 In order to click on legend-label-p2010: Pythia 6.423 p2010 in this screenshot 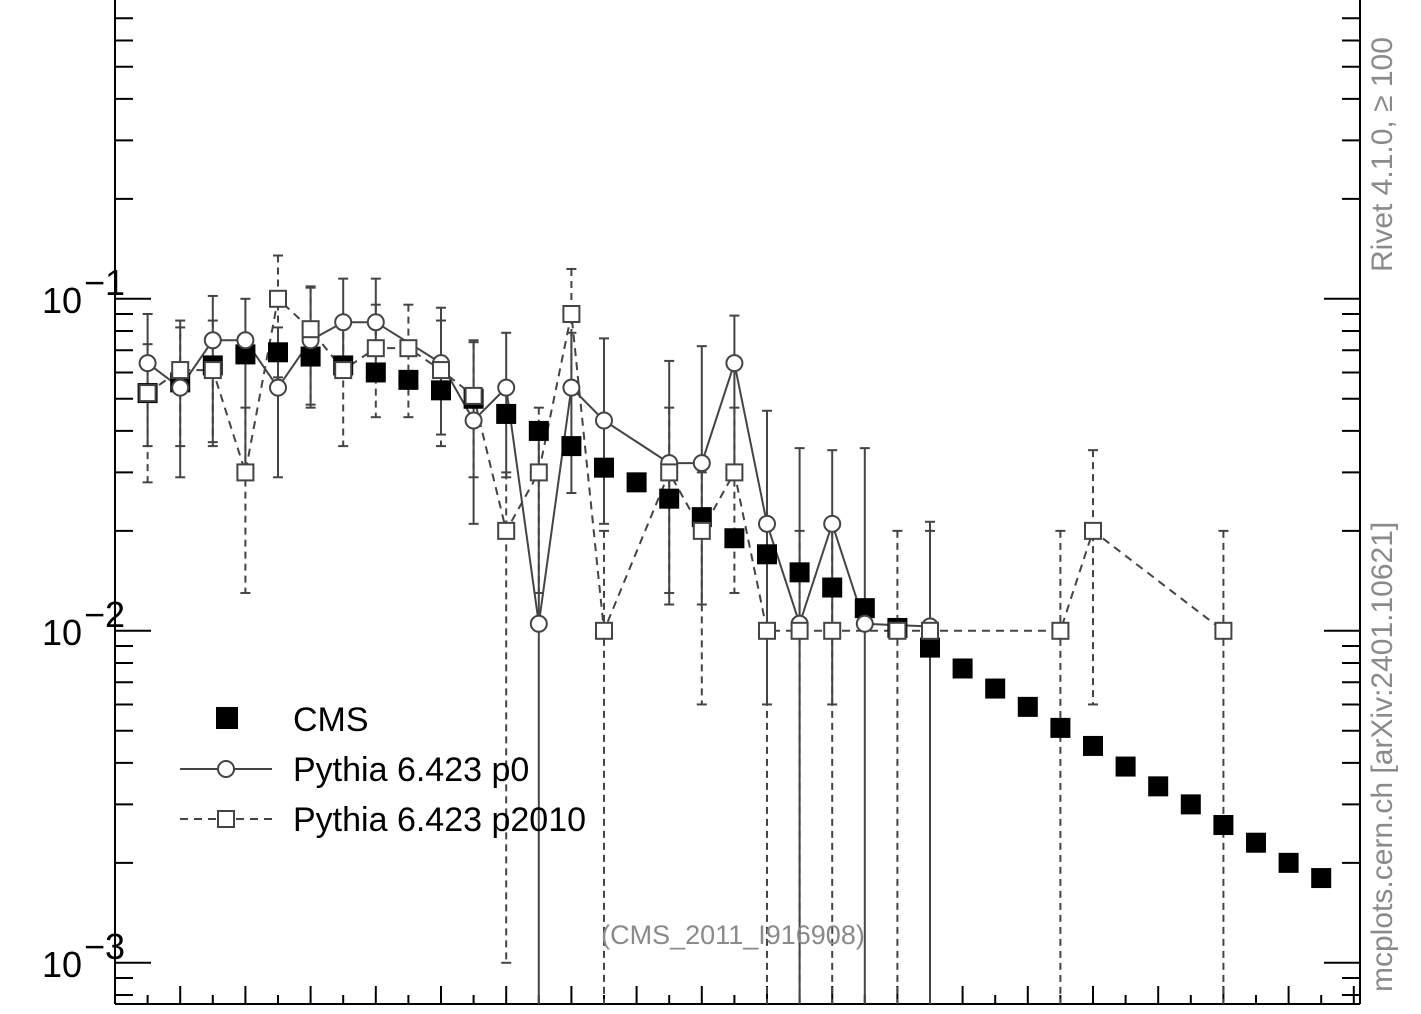, I will do `click(439, 820)`.